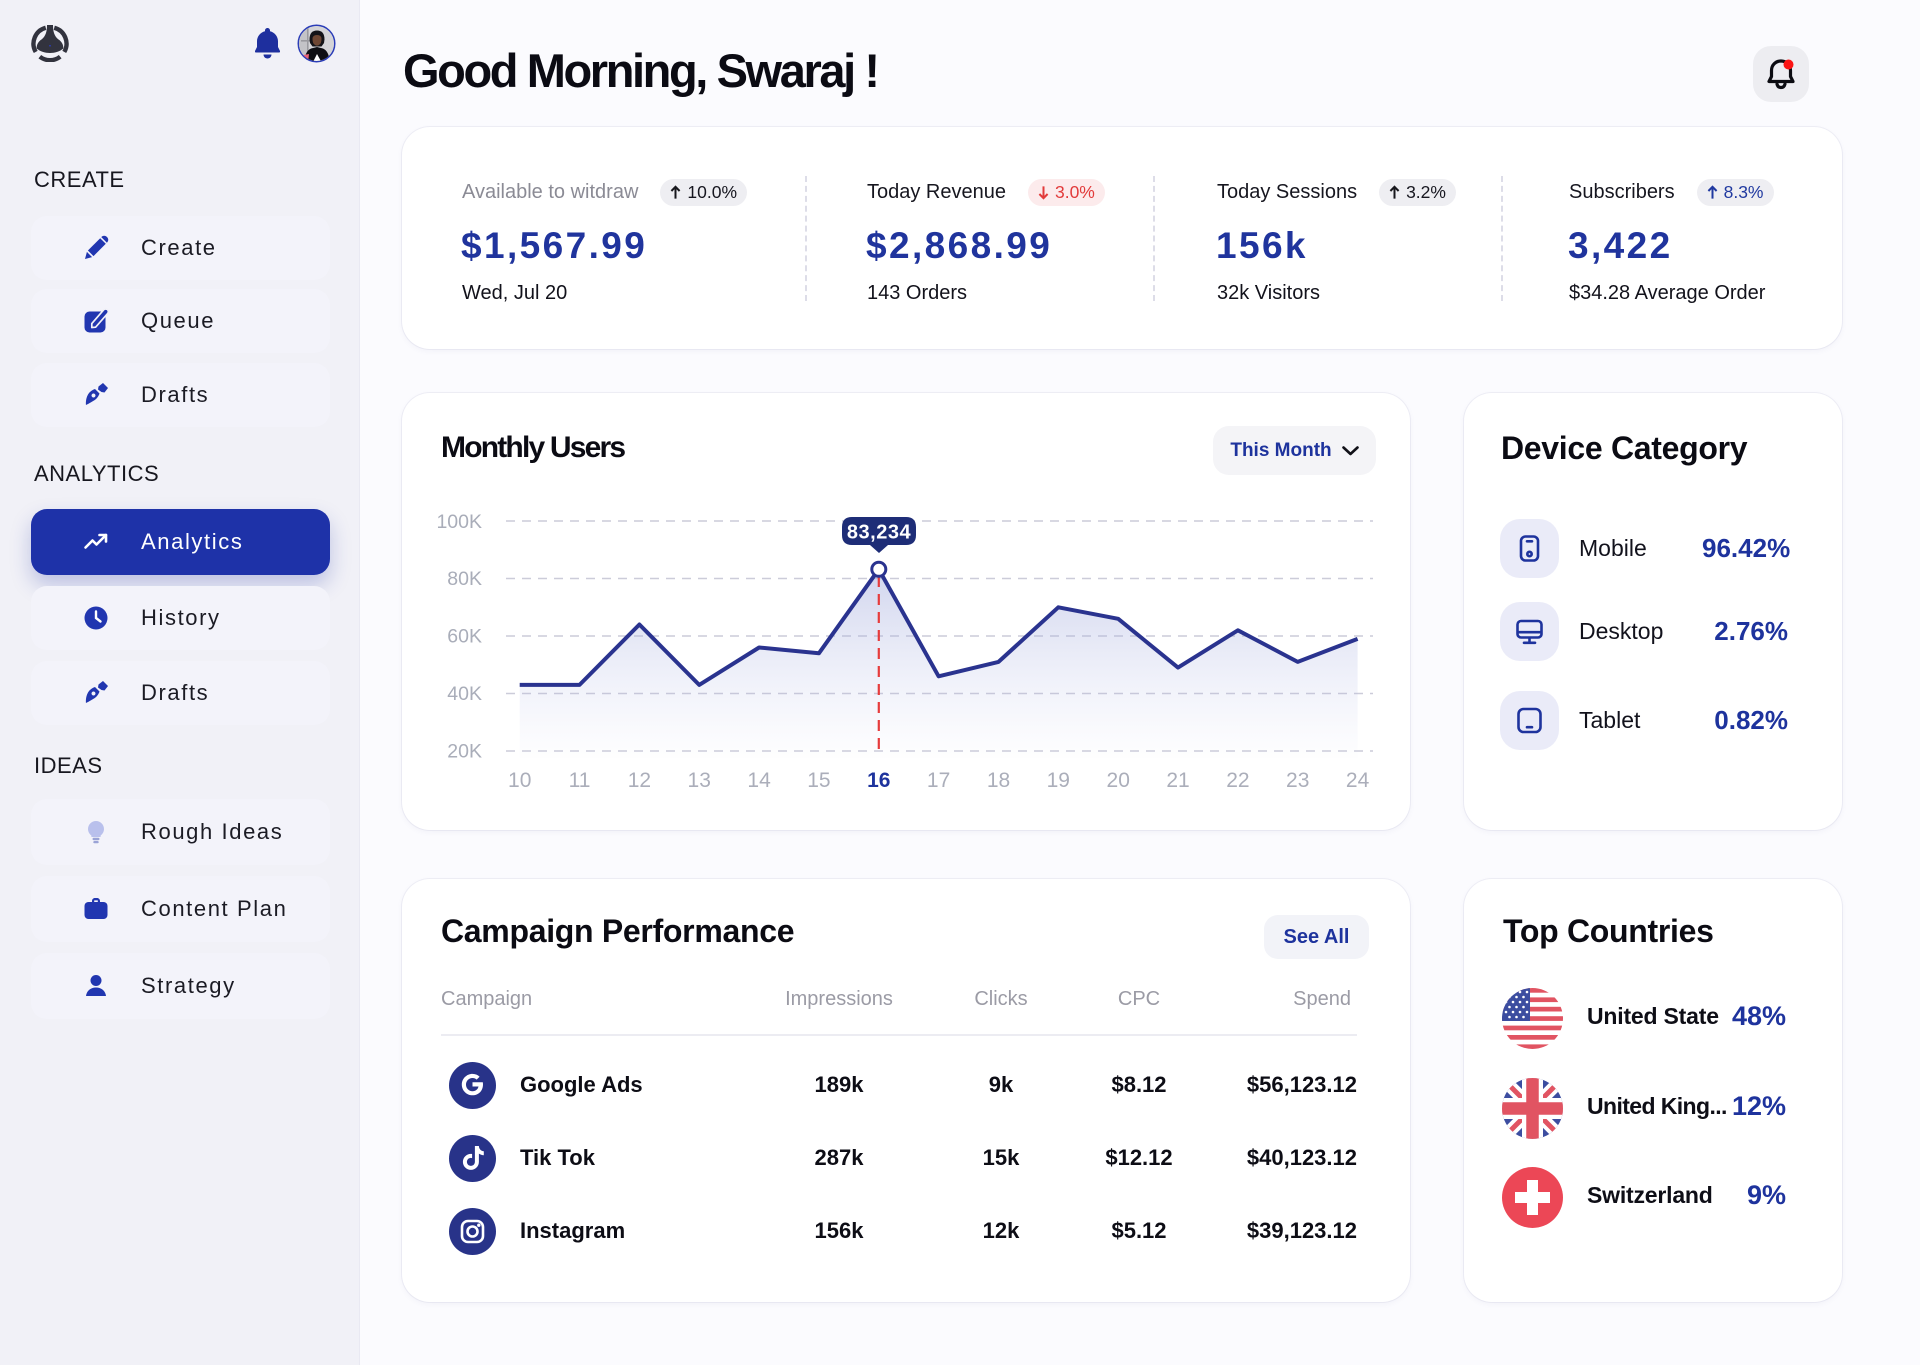 This screenshot has width=1920, height=1365. What do you see at coordinates (580, 780) in the screenshot?
I see `svg-text: 11` at bounding box center [580, 780].